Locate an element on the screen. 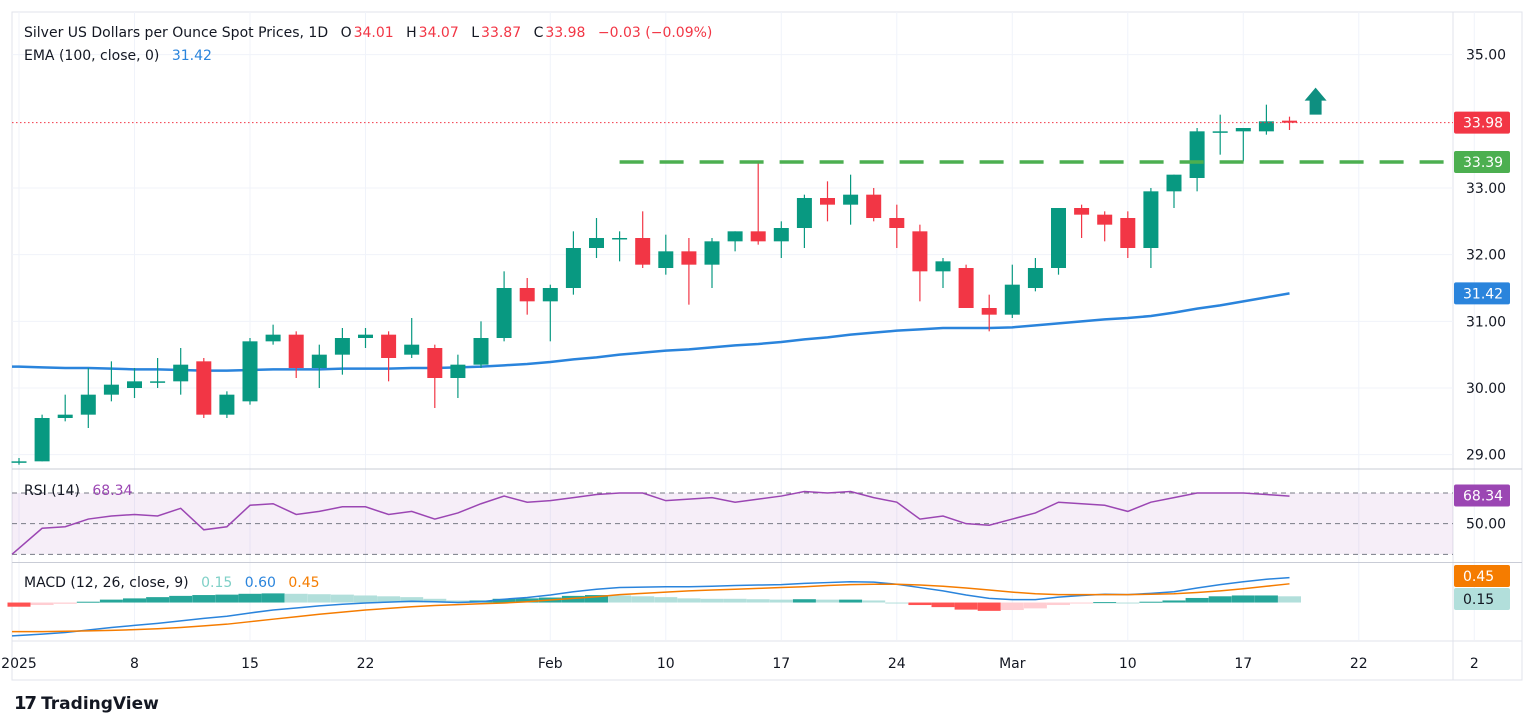 Image resolution: width=1536 pixels, height=727 pixels. time-tick-label: 10 is located at coordinates (666, 664).